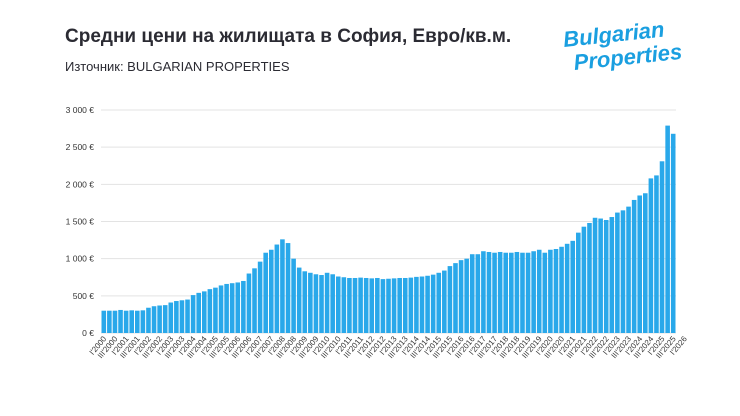 Image resolution: width=740 pixels, height=416 pixels. What do you see at coordinates (80, 259) in the screenshot?
I see `y-tick-label: 1 000 €` at bounding box center [80, 259].